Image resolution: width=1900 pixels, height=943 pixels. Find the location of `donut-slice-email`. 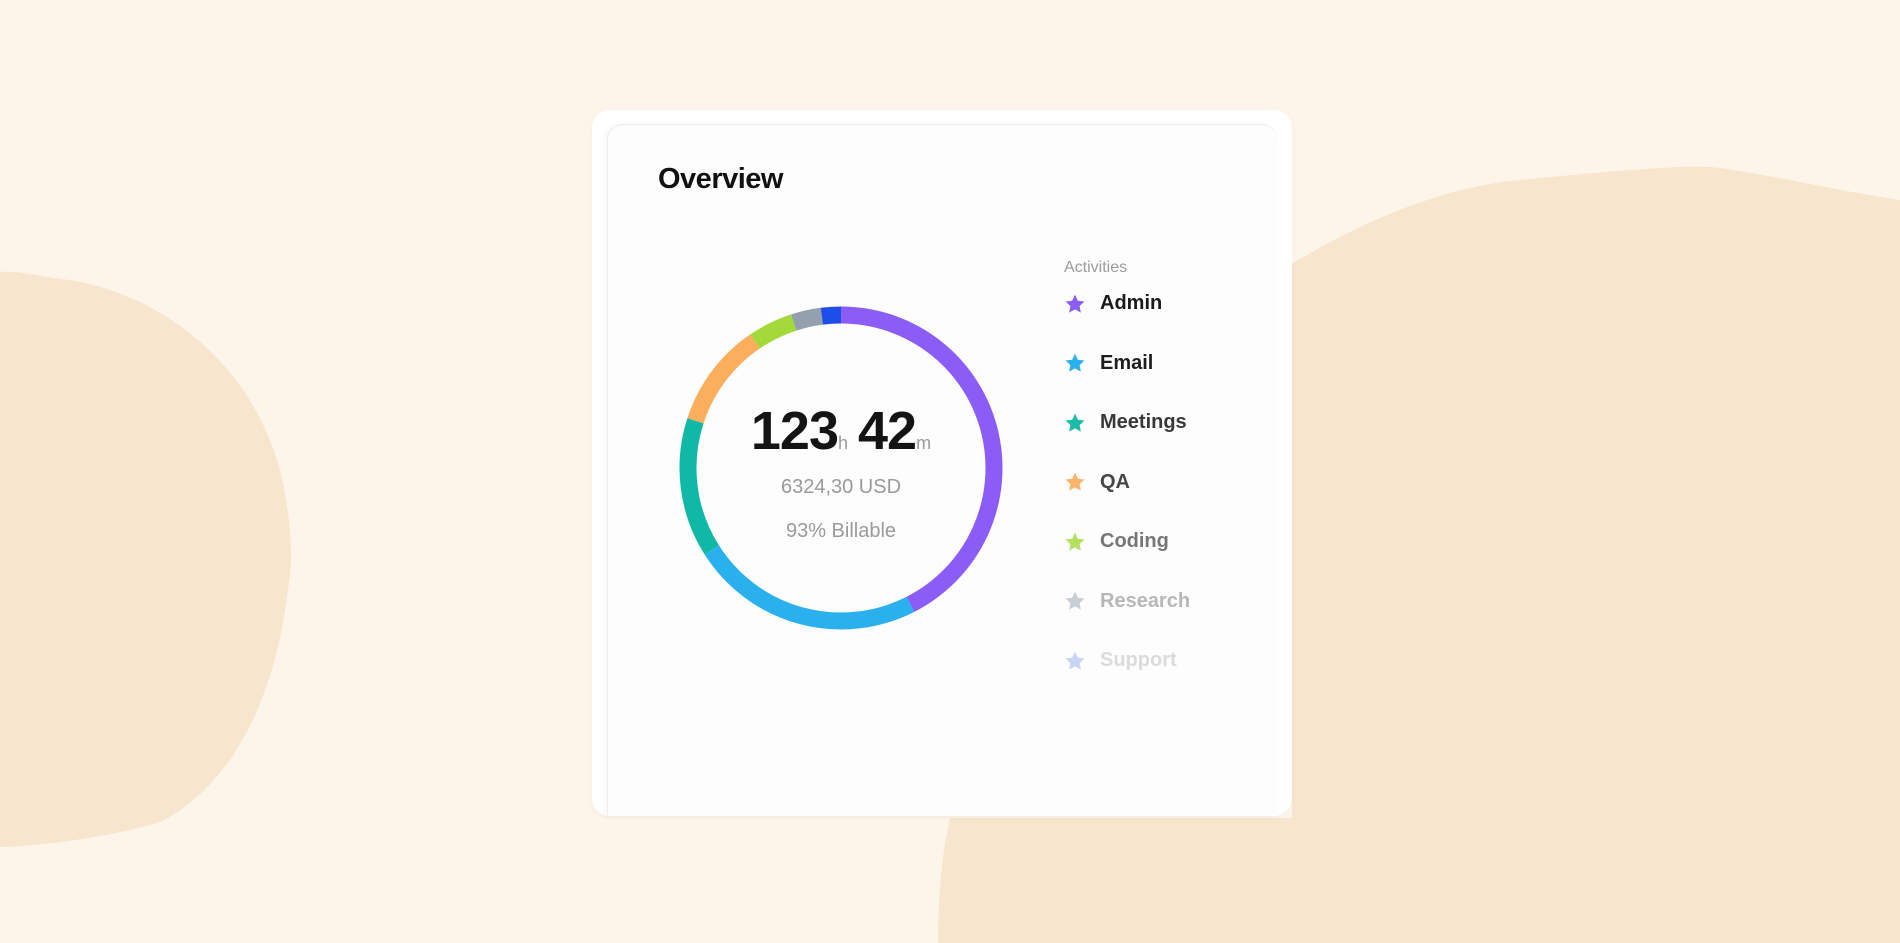

donut-slice-email is located at coordinates (809, 587).